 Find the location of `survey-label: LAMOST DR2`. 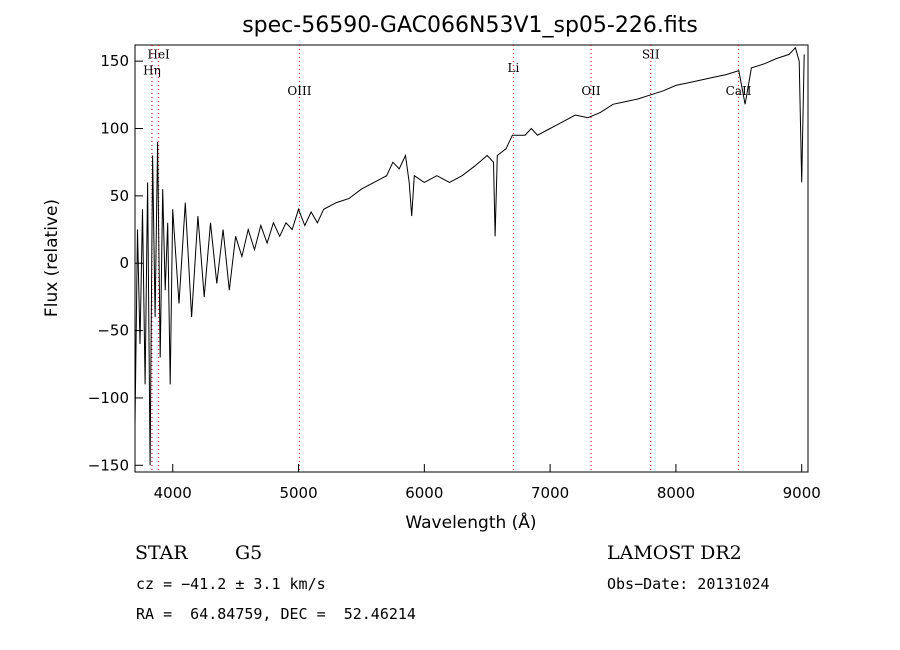

survey-label: LAMOST DR2 is located at coordinates (674, 553).